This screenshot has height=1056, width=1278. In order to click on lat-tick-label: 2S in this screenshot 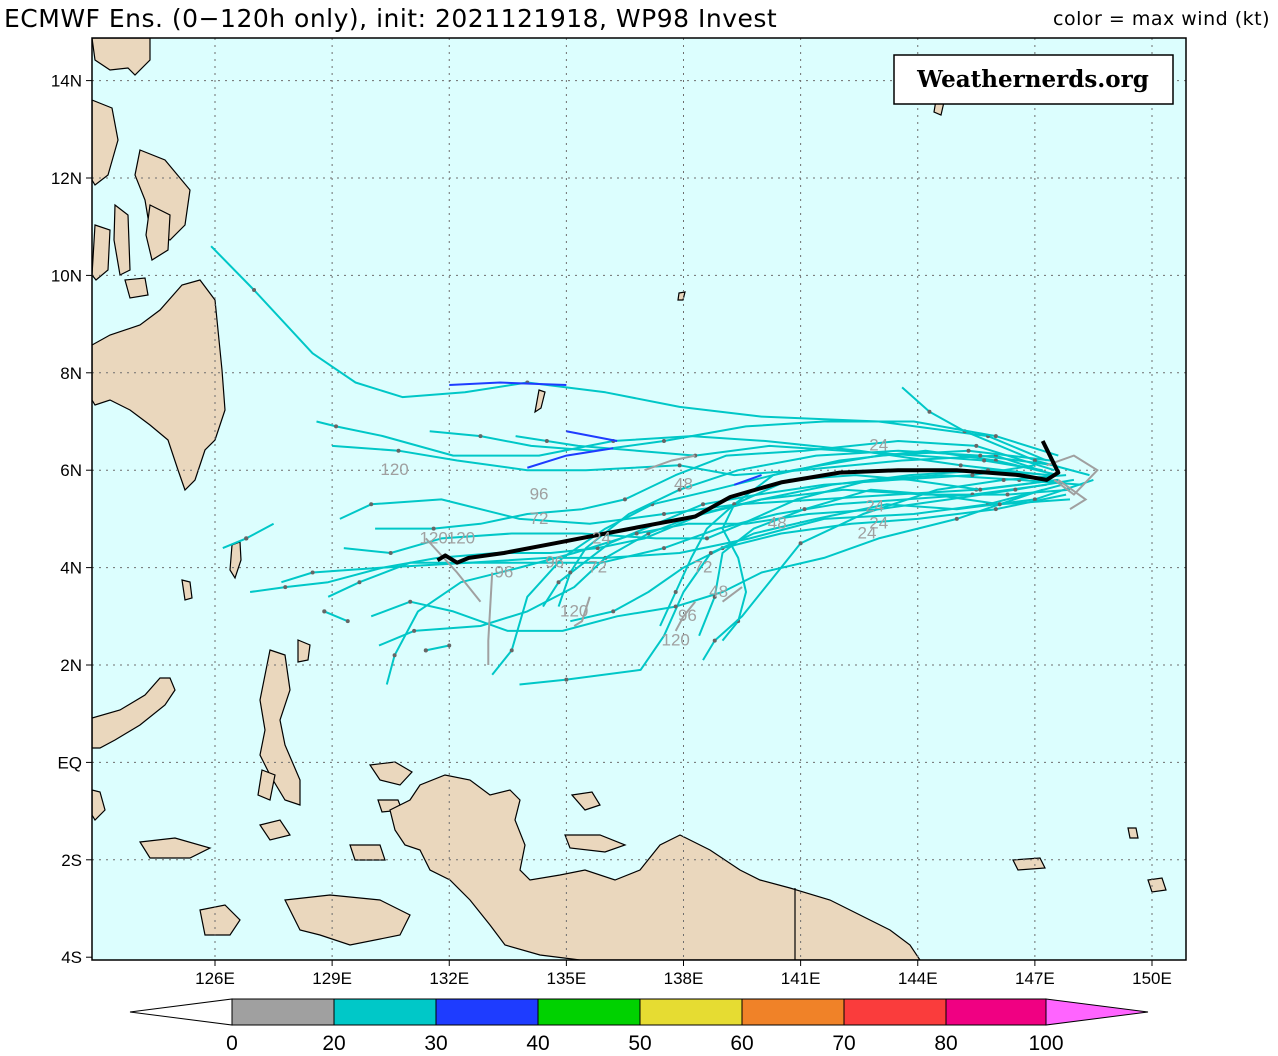, I will do `click(71, 860)`.